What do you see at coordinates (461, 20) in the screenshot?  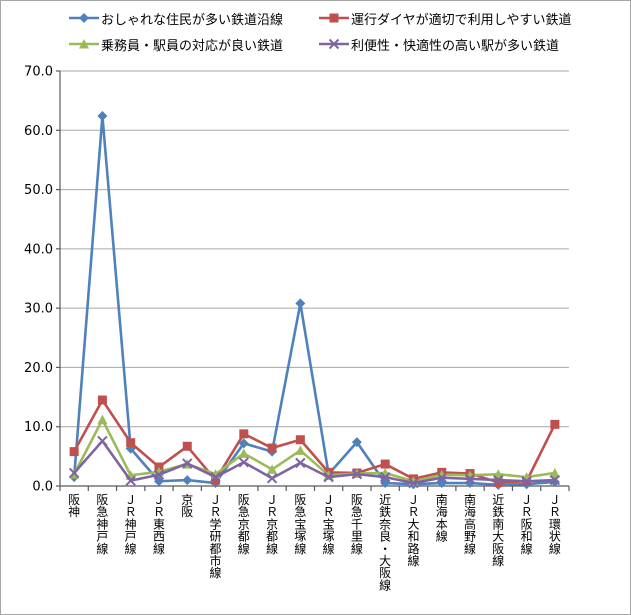 I see `legend-label: 運行ダイヤが適切で利用しやすい鉄道` at bounding box center [461, 20].